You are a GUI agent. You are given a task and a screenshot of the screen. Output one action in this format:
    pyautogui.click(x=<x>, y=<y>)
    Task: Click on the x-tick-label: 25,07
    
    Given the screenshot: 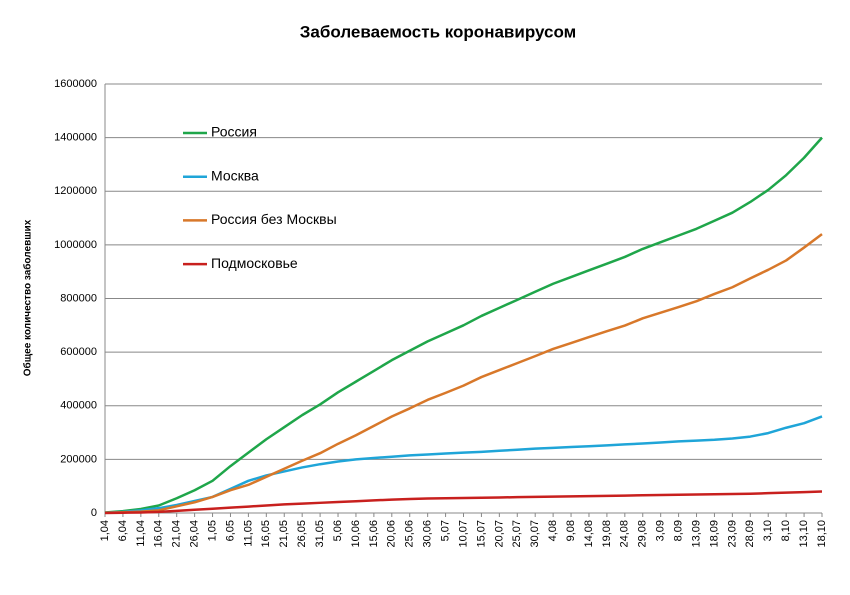 What is the action you would take?
    pyautogui.click(x=517, y=534)
    